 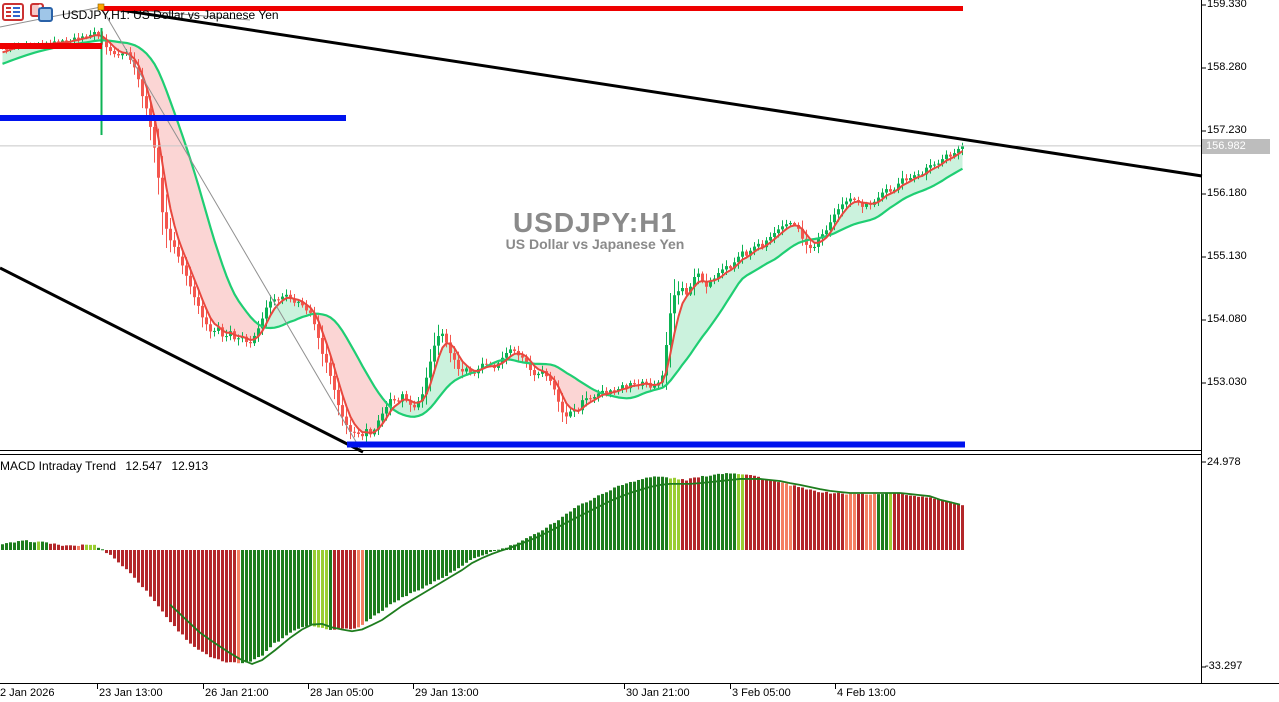 I want to click on fan-steep-gray, so click(x=231, y=229).